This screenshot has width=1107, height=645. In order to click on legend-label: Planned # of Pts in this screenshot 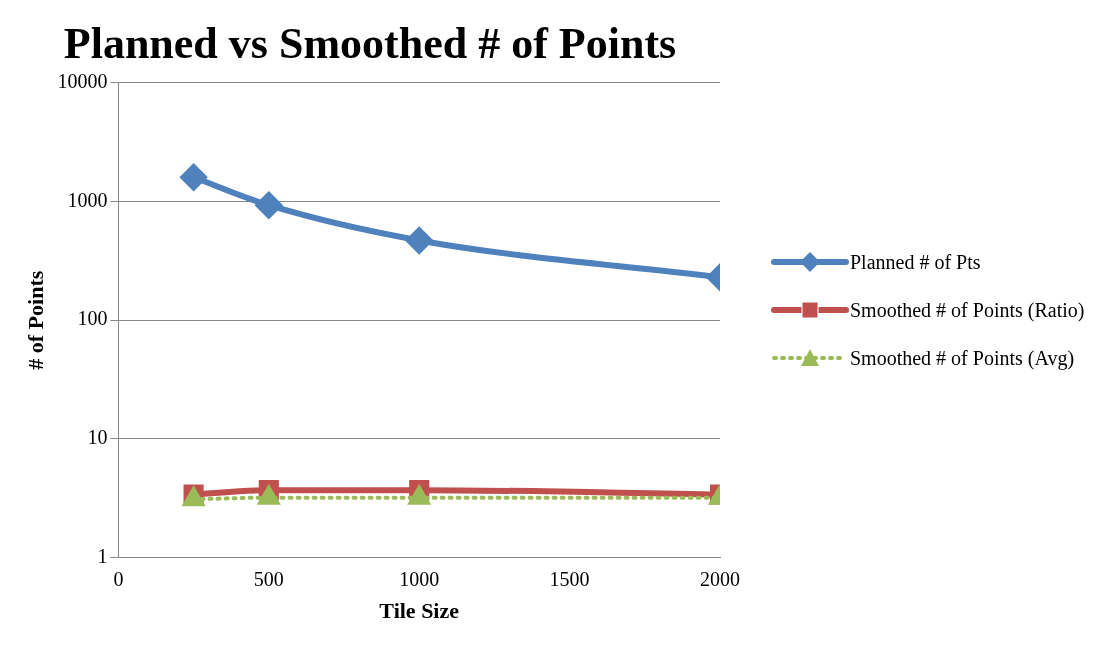, I will do `click(916, 262)`.